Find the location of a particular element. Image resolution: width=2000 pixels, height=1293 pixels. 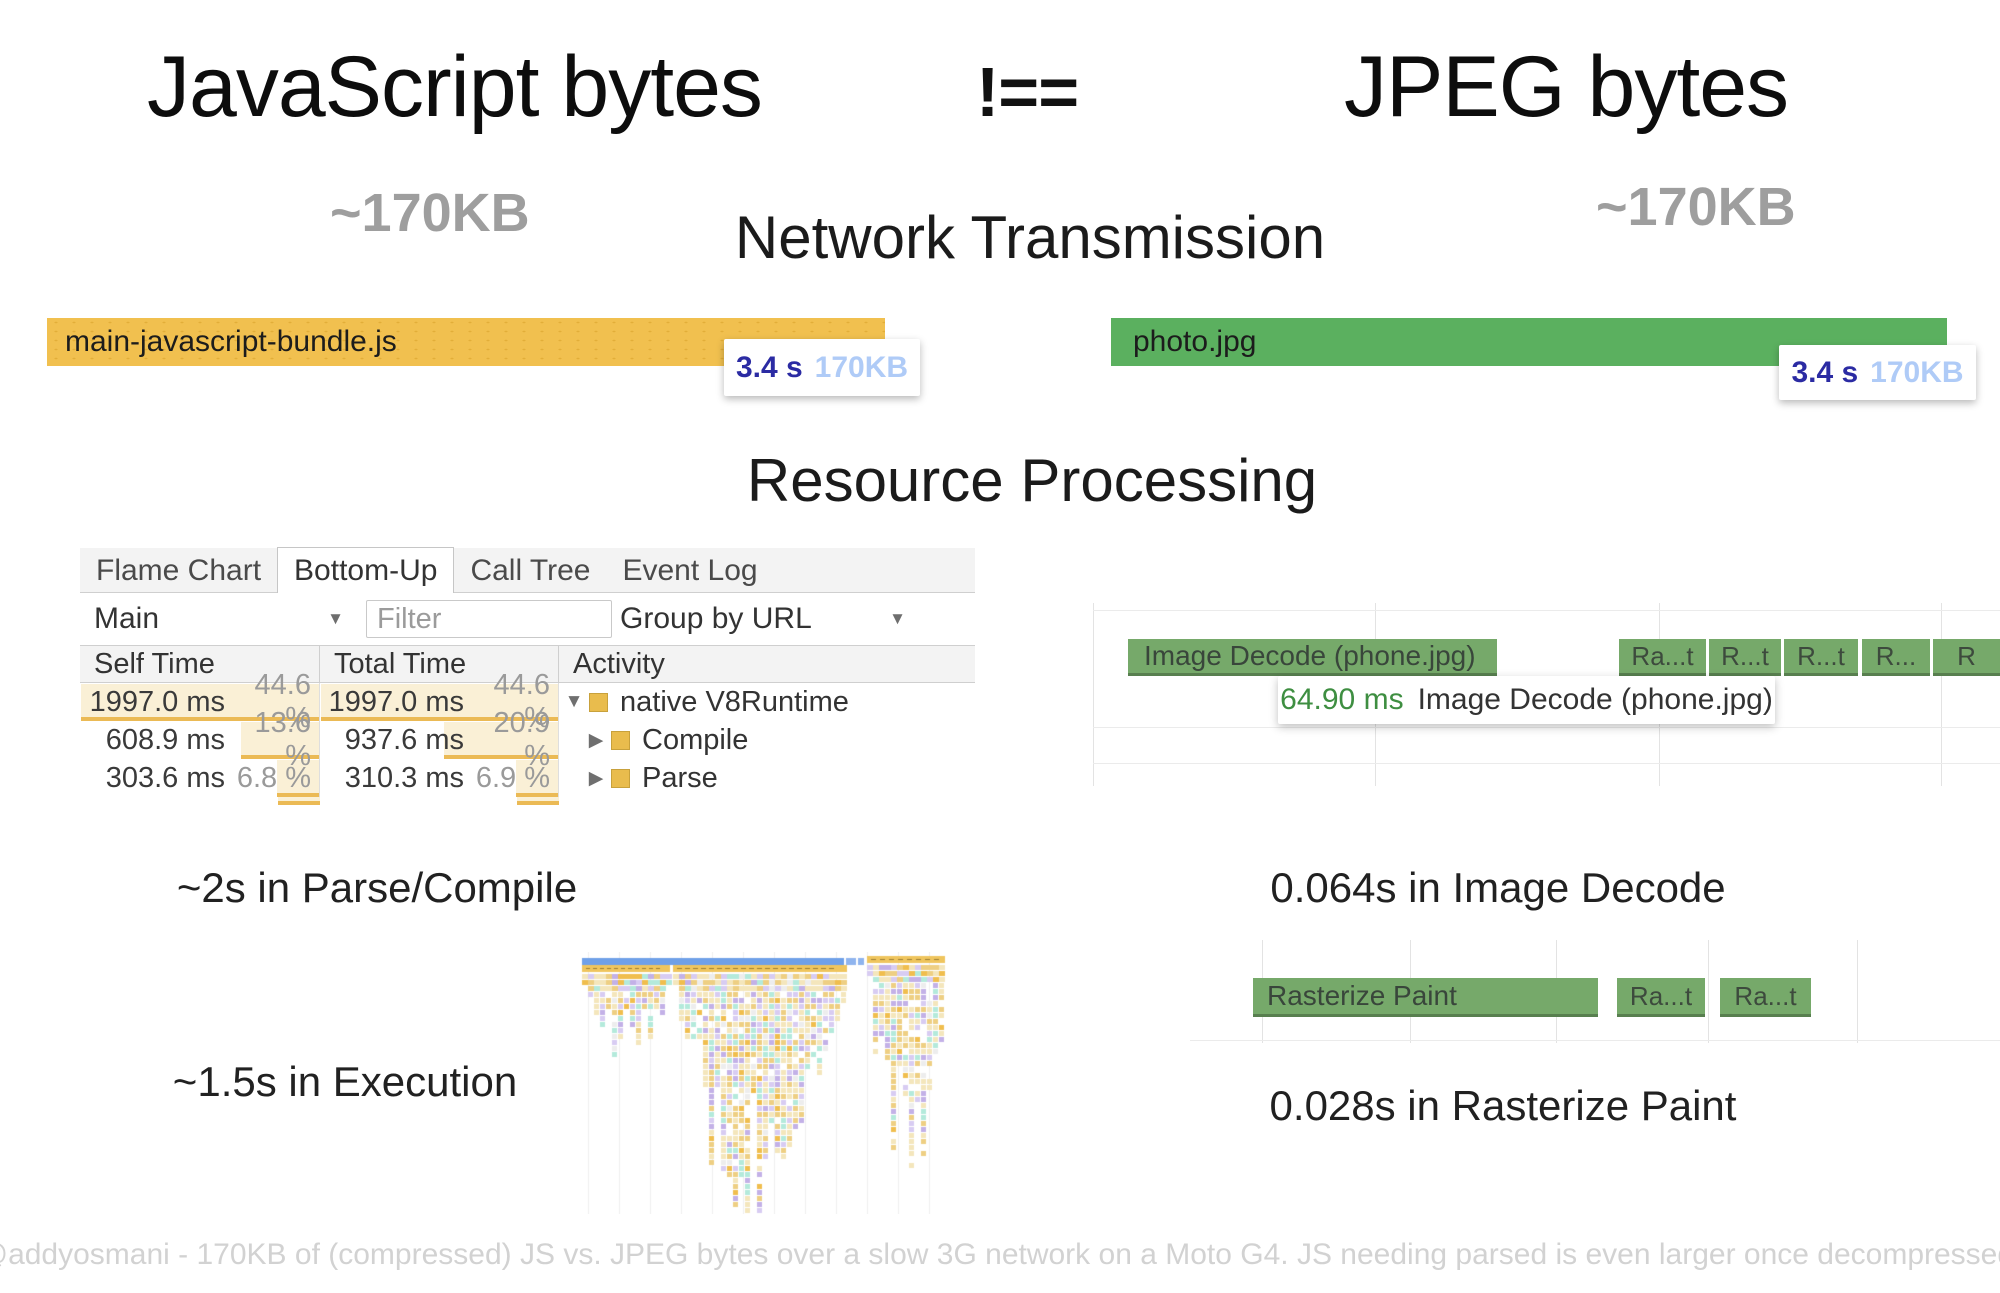

rasterize-paint-bar: Rasterize Paint is located at coordinates (1425, 997).